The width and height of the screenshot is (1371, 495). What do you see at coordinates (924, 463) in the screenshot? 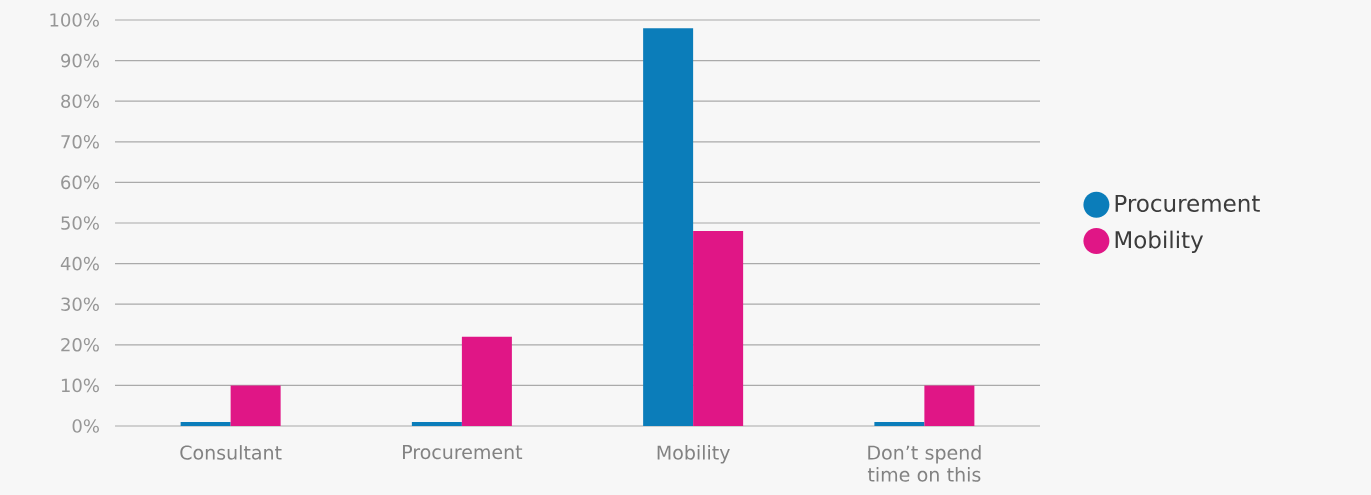
I see `x-tick-label: Don’t spend time on this` at bounding box center [924, 463].